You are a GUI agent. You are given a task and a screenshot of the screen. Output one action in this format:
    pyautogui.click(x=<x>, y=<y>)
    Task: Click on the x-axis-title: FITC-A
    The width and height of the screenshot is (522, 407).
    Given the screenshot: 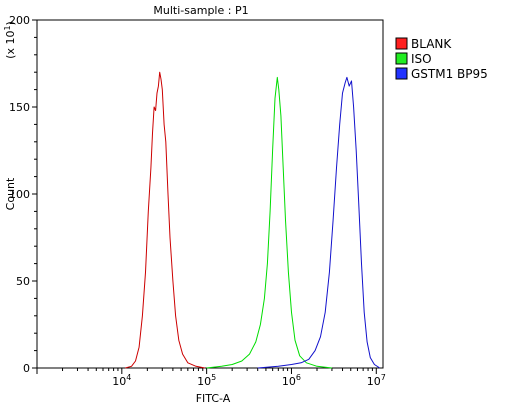 What is the action you would take?
    pyautogui.click(x=213, y=398)
    